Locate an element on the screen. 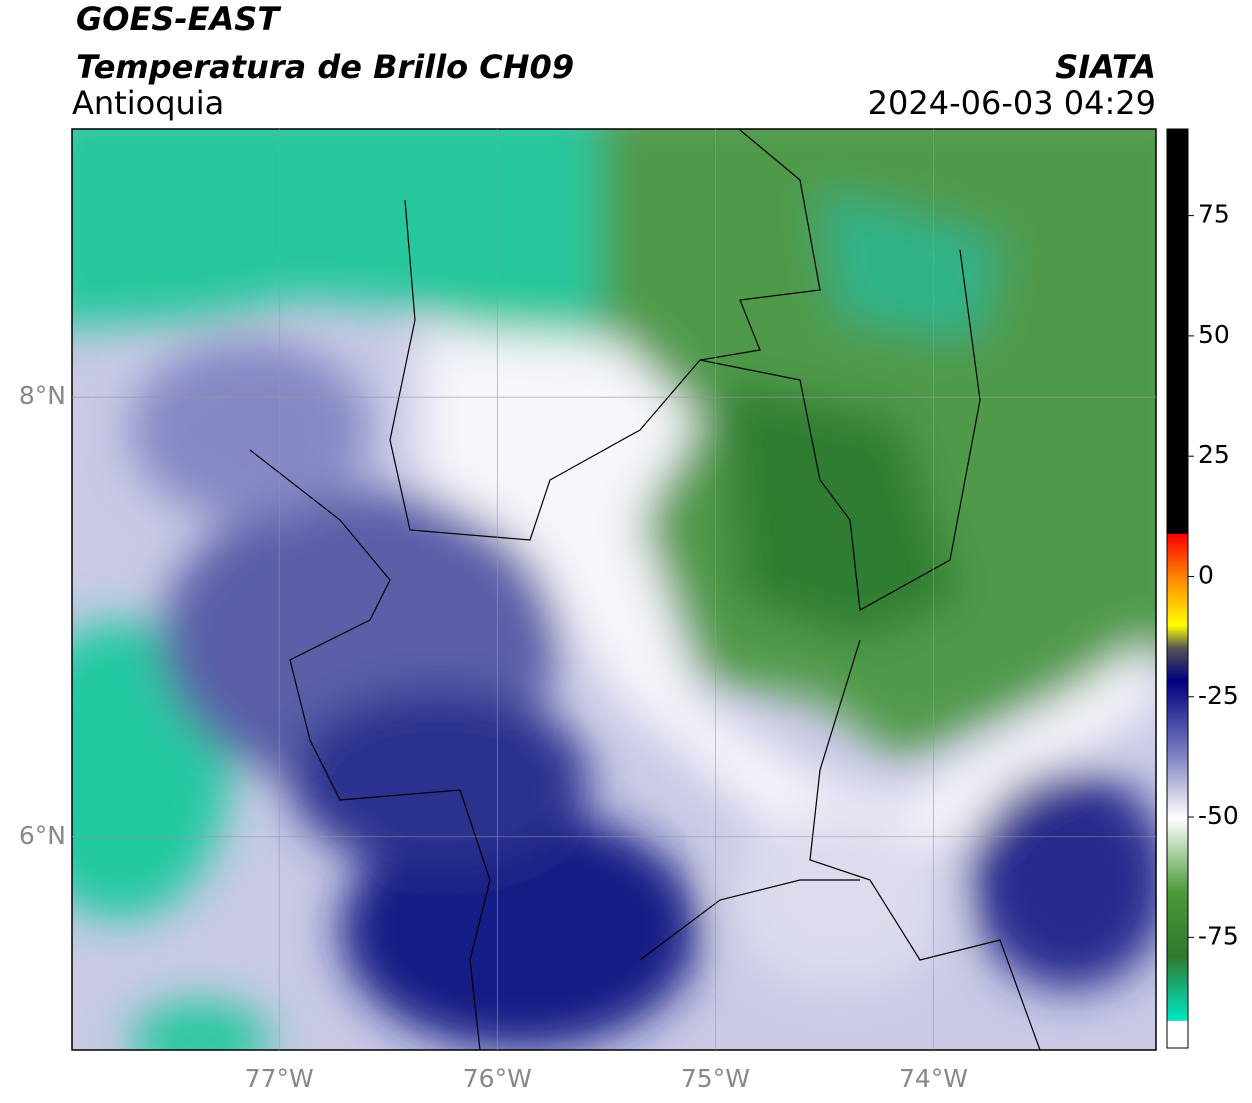 This screenshot has width=1252, height=1103. source: SIATA is located at coordinates (1105, 67).